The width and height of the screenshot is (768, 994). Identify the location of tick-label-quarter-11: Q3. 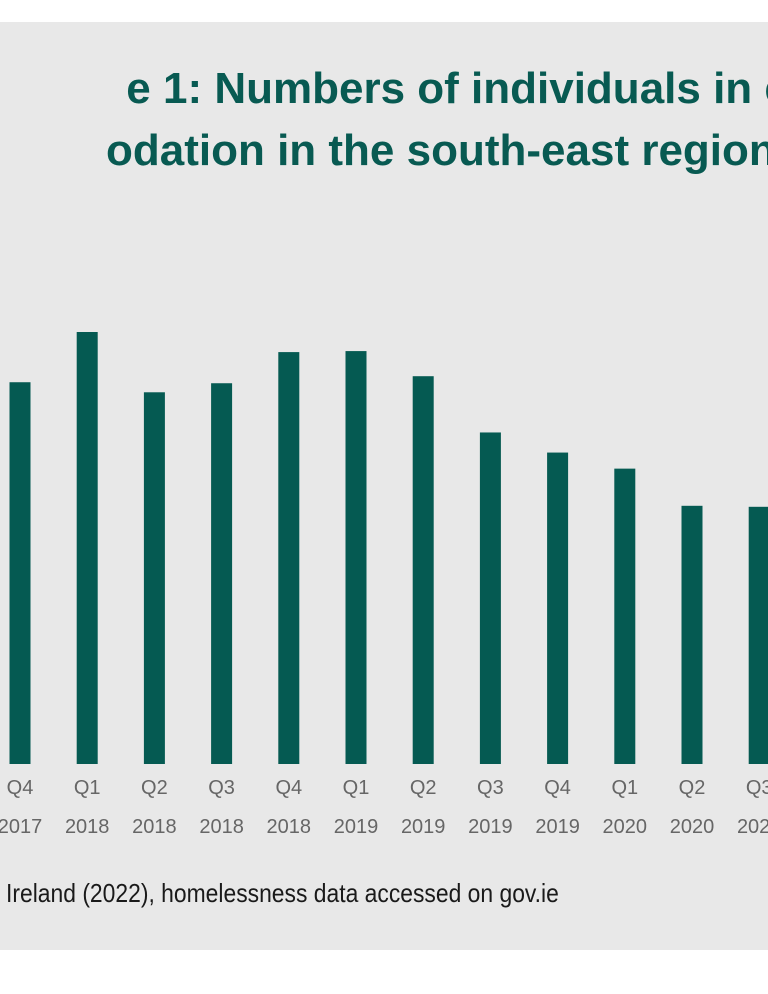
(757, 788).